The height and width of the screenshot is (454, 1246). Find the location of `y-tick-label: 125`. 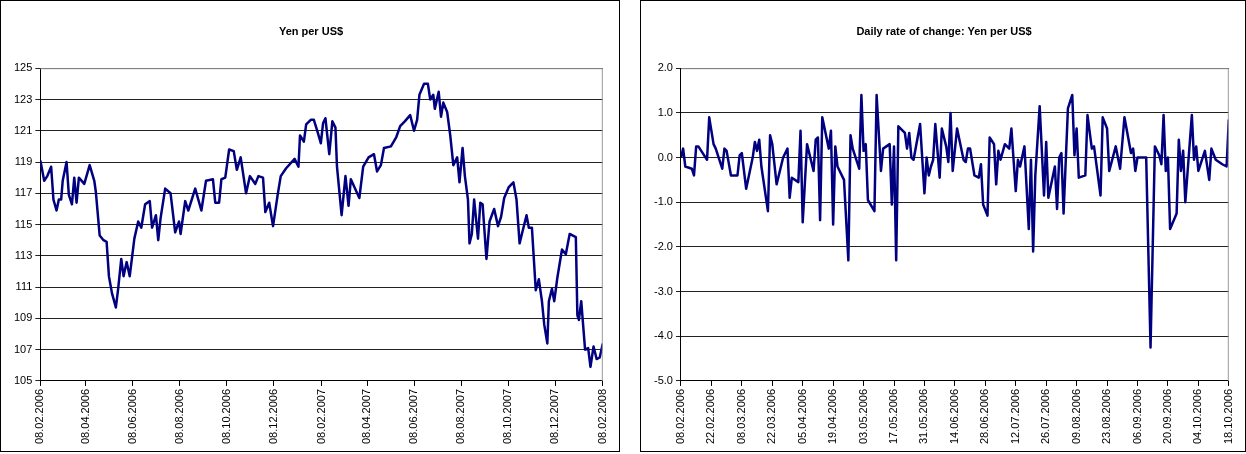

y-tick-label: 125 is located at coordinates (23, 67).